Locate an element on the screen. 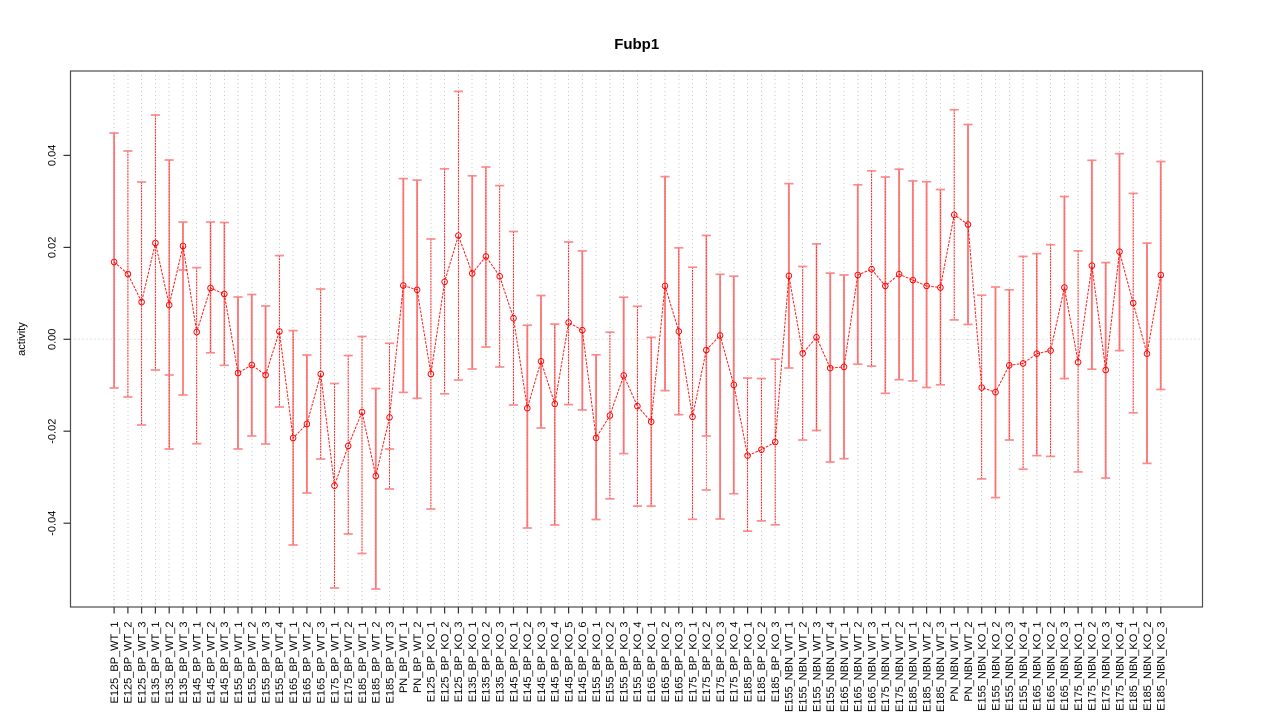 Image resolution: width=1275 pixels, height=725 pixels. svg-text: E165_NBN_KO_2 is located at coordinates (1051, 666).